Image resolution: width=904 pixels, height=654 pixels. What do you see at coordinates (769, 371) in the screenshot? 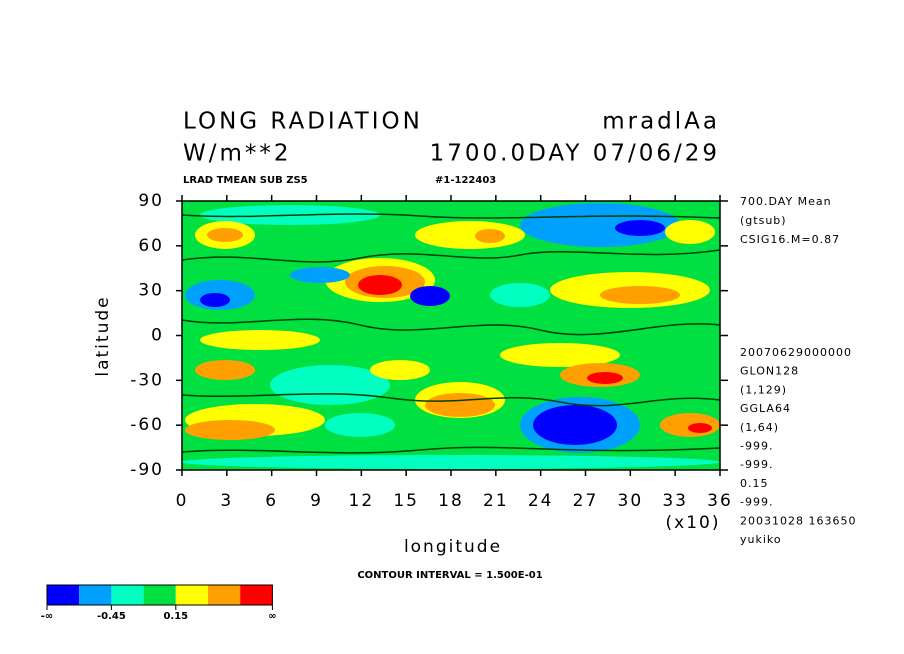
I see `side-text: GLON128` at bounding box center [769, 371].